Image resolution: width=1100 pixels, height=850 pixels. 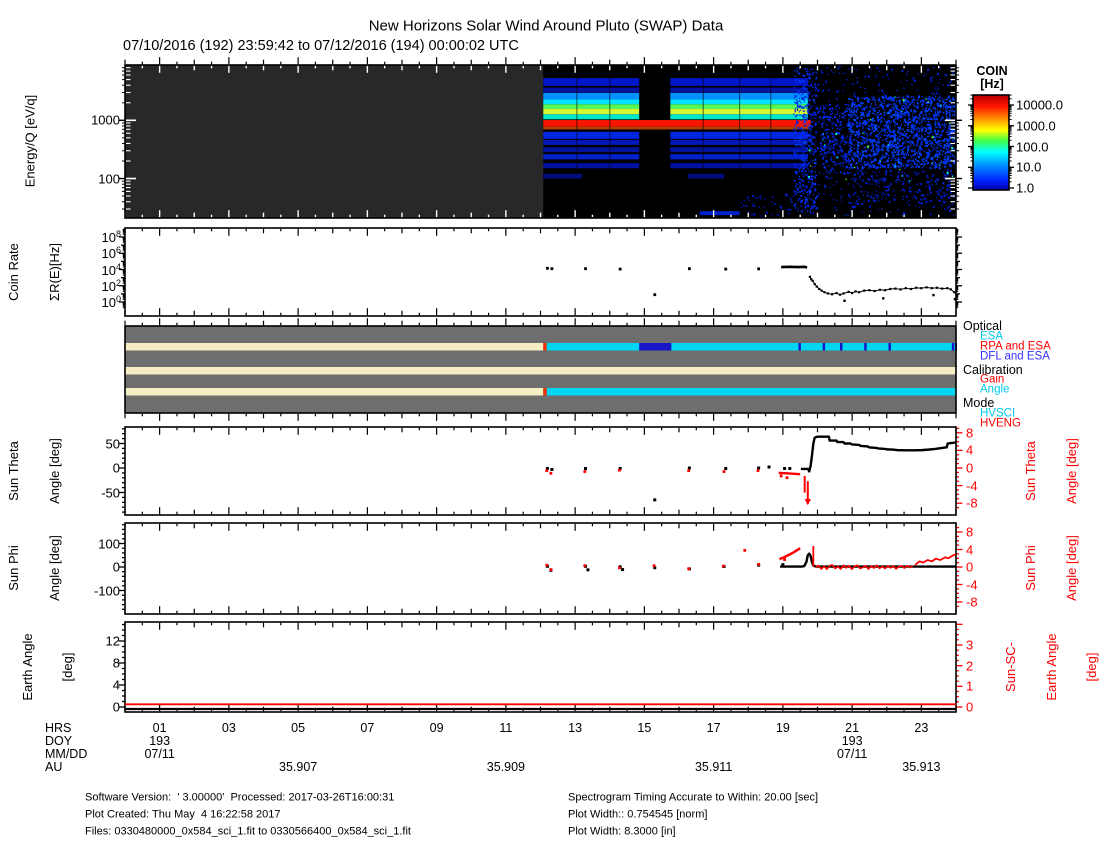 I want to click on row-label-mmdd: MM/DD, so click(x=66, y=753).